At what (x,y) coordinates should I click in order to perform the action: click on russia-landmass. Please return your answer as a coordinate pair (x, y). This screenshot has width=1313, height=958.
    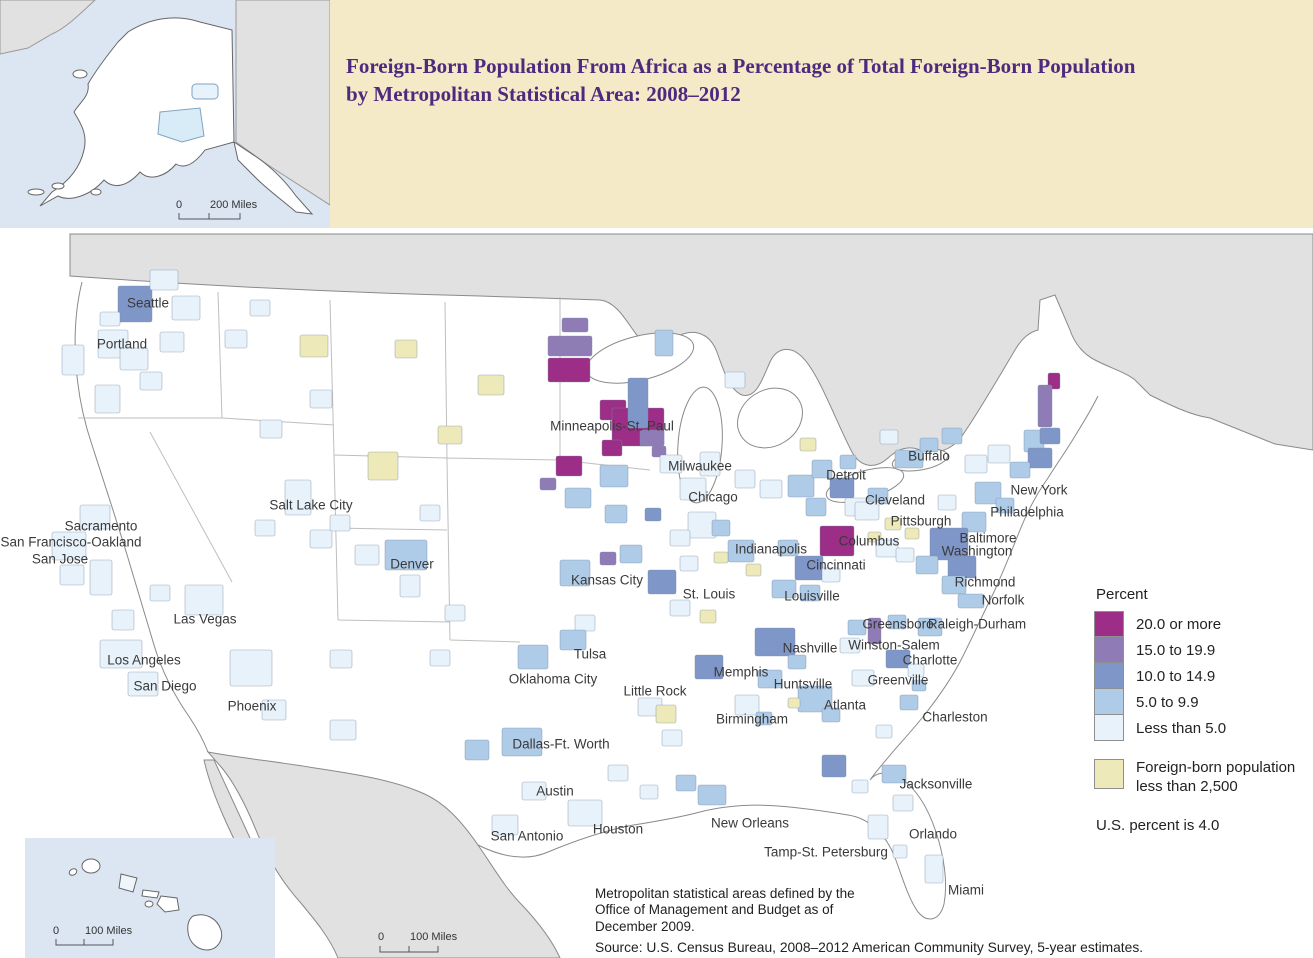
    Looking at the image, I should click on (48, 27).